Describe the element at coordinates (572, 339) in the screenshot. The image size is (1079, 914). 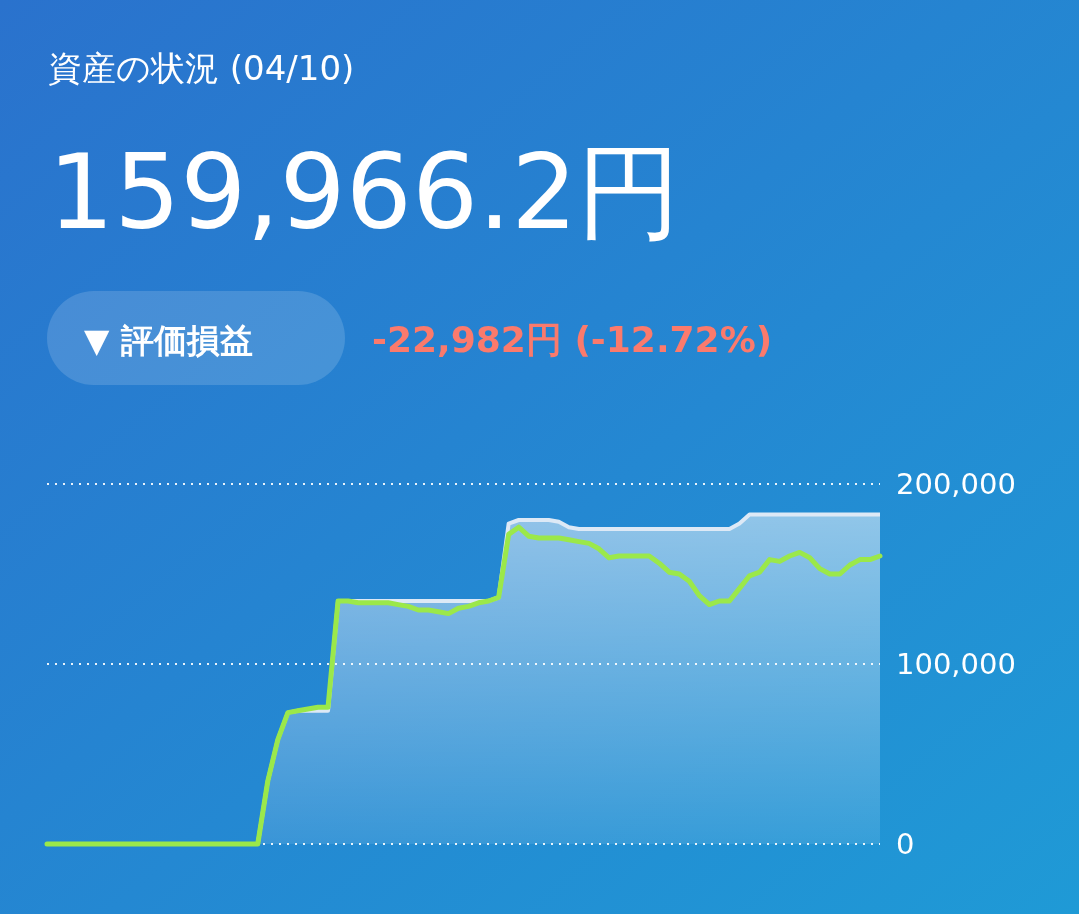
I see `text: -22,982円 (-12.72%)` at that location.